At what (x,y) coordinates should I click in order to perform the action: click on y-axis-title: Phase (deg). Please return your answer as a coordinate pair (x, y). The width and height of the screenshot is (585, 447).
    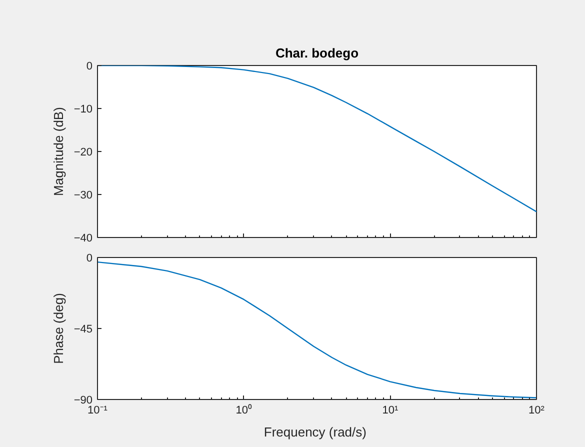
    Looking at the image, I should click on (58, 328).